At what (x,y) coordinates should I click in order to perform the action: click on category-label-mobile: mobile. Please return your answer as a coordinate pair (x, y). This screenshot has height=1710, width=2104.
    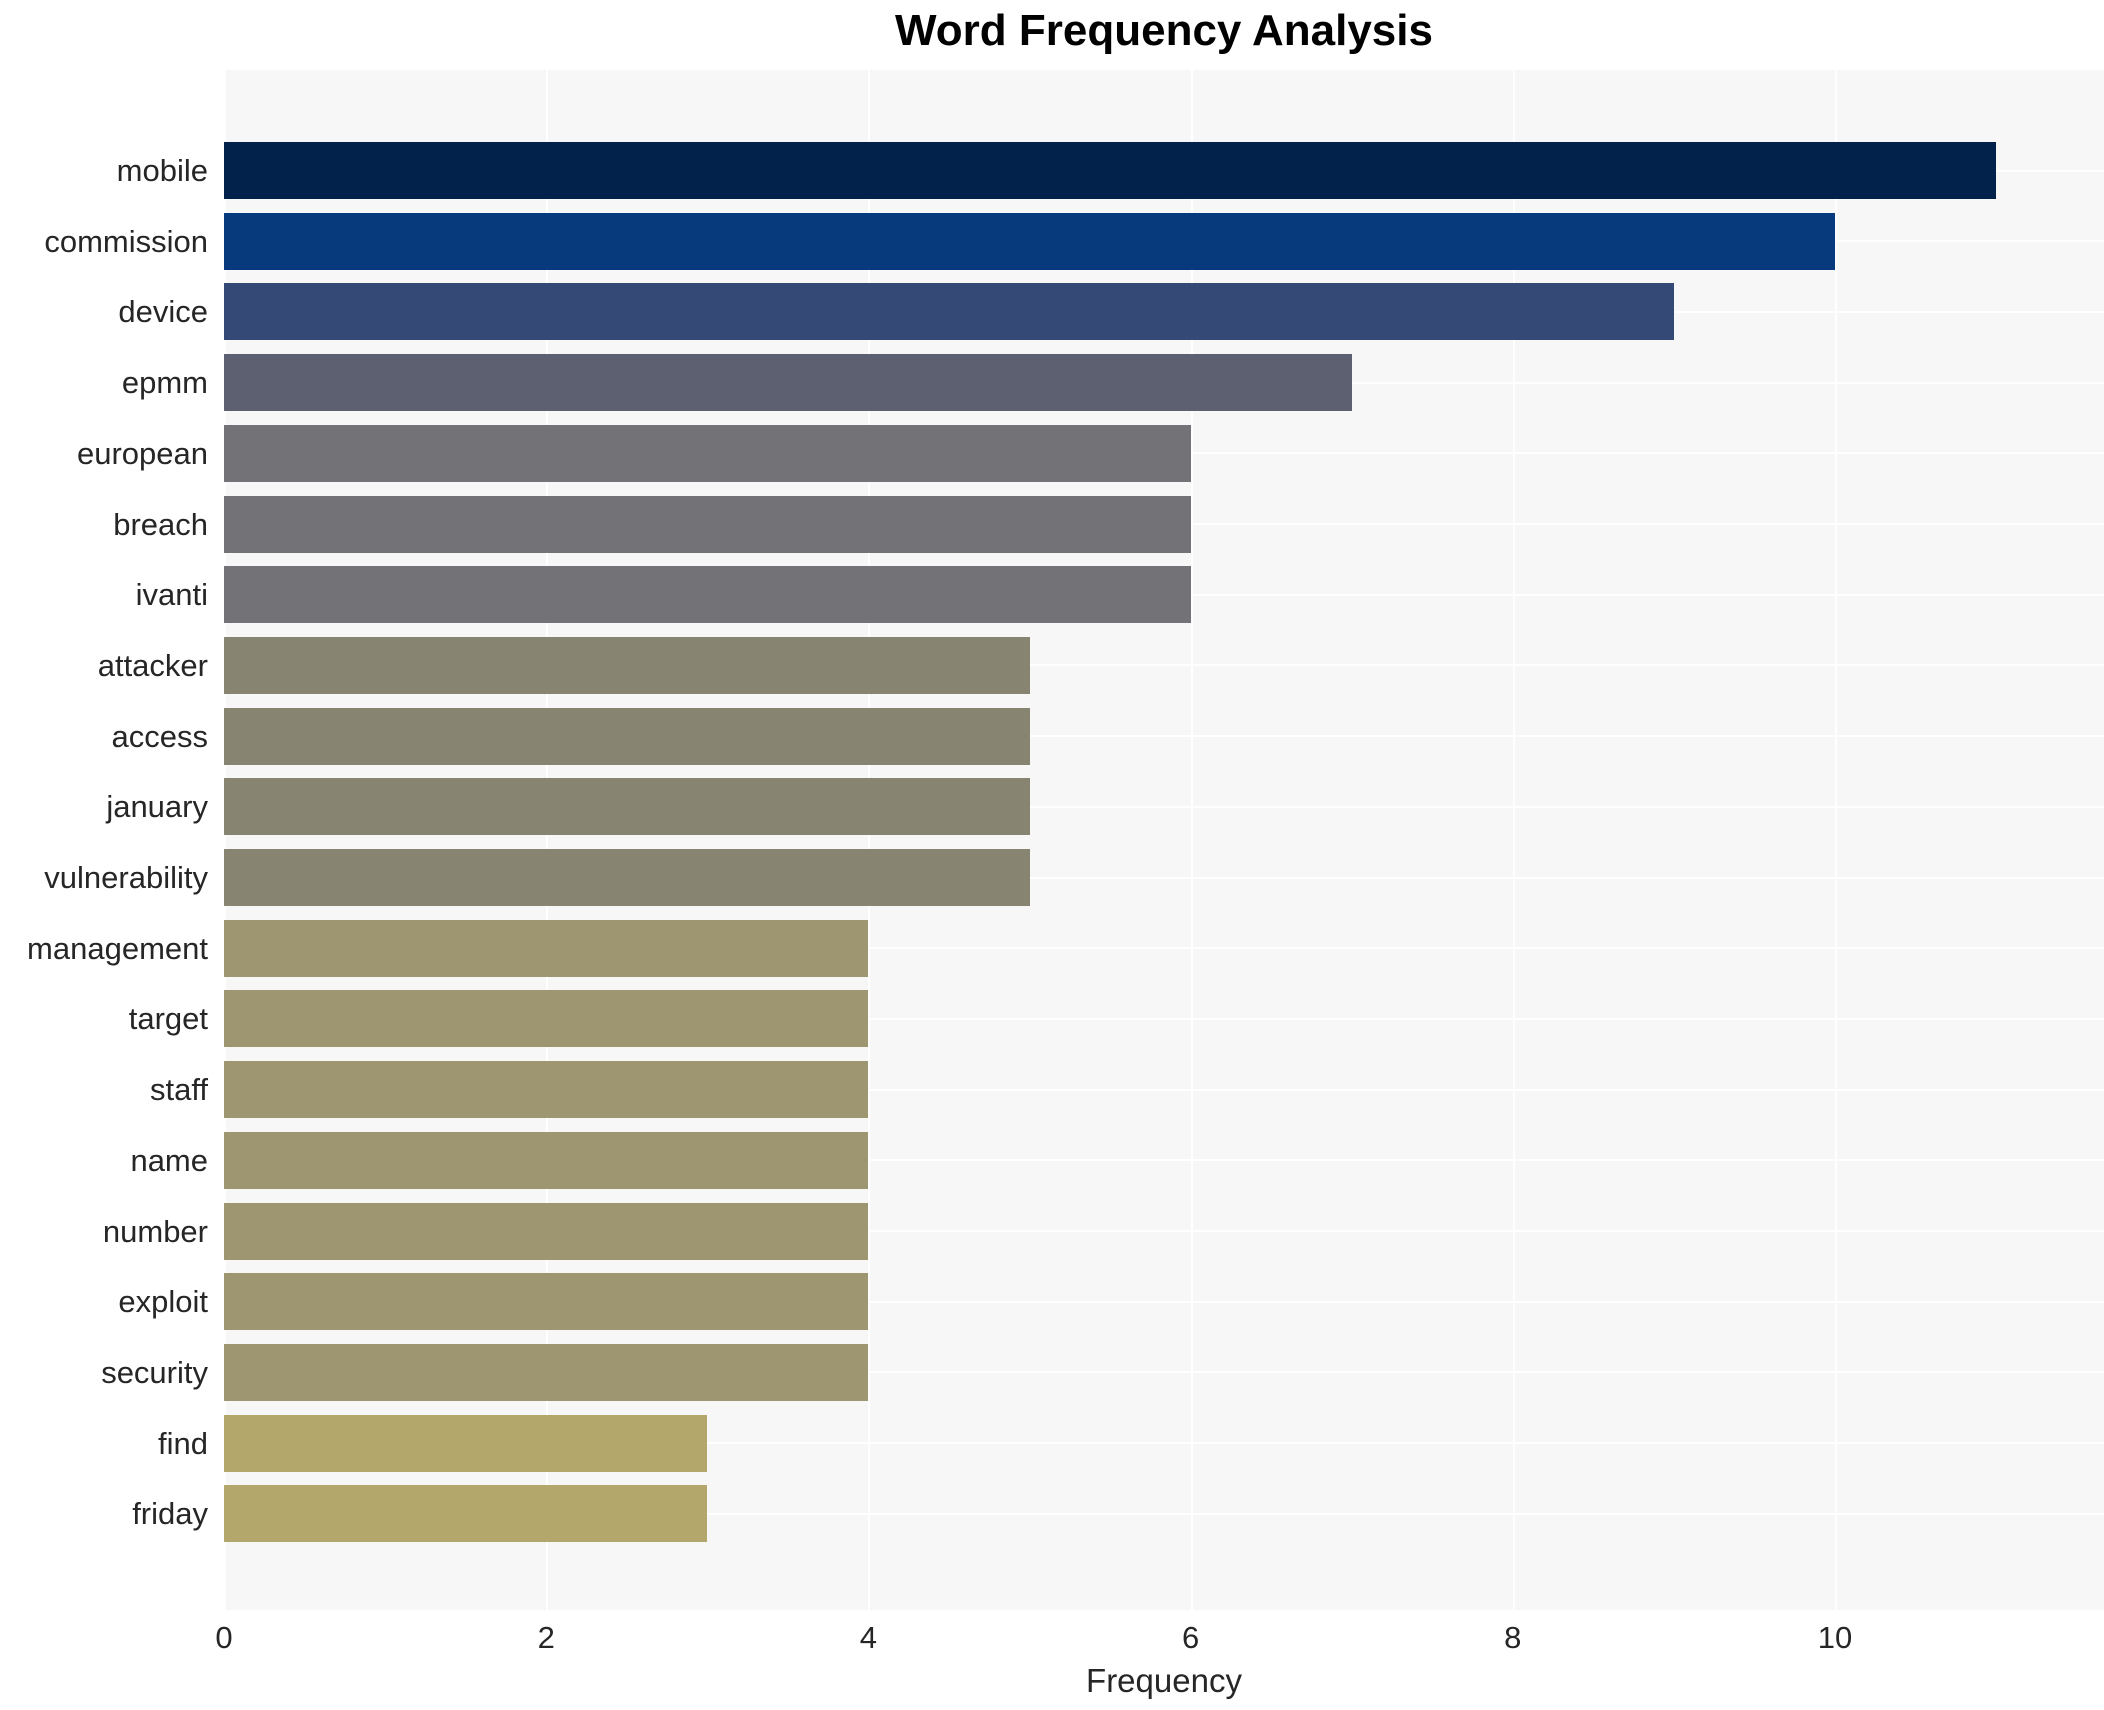
    Looking at the image, I should click on (162, 170).